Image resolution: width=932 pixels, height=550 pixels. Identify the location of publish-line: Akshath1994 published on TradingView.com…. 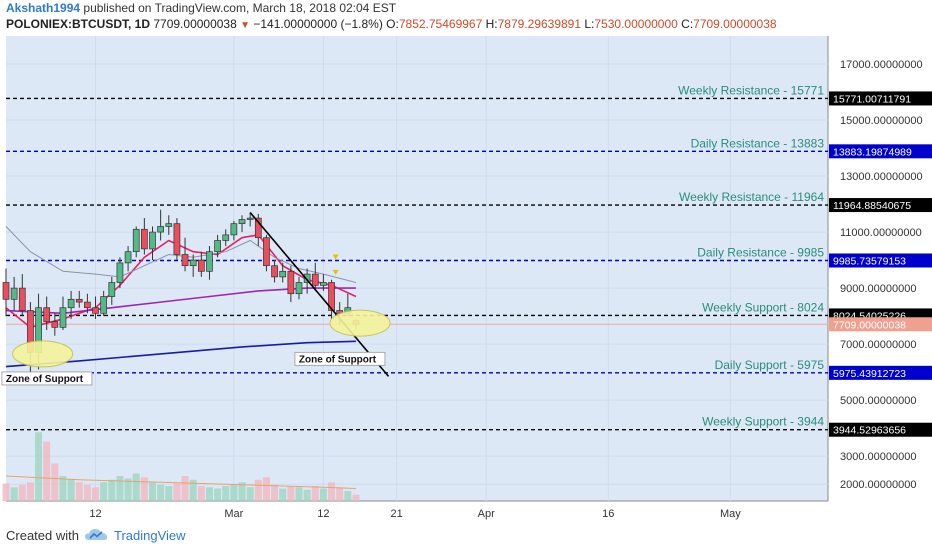
(201, 8).